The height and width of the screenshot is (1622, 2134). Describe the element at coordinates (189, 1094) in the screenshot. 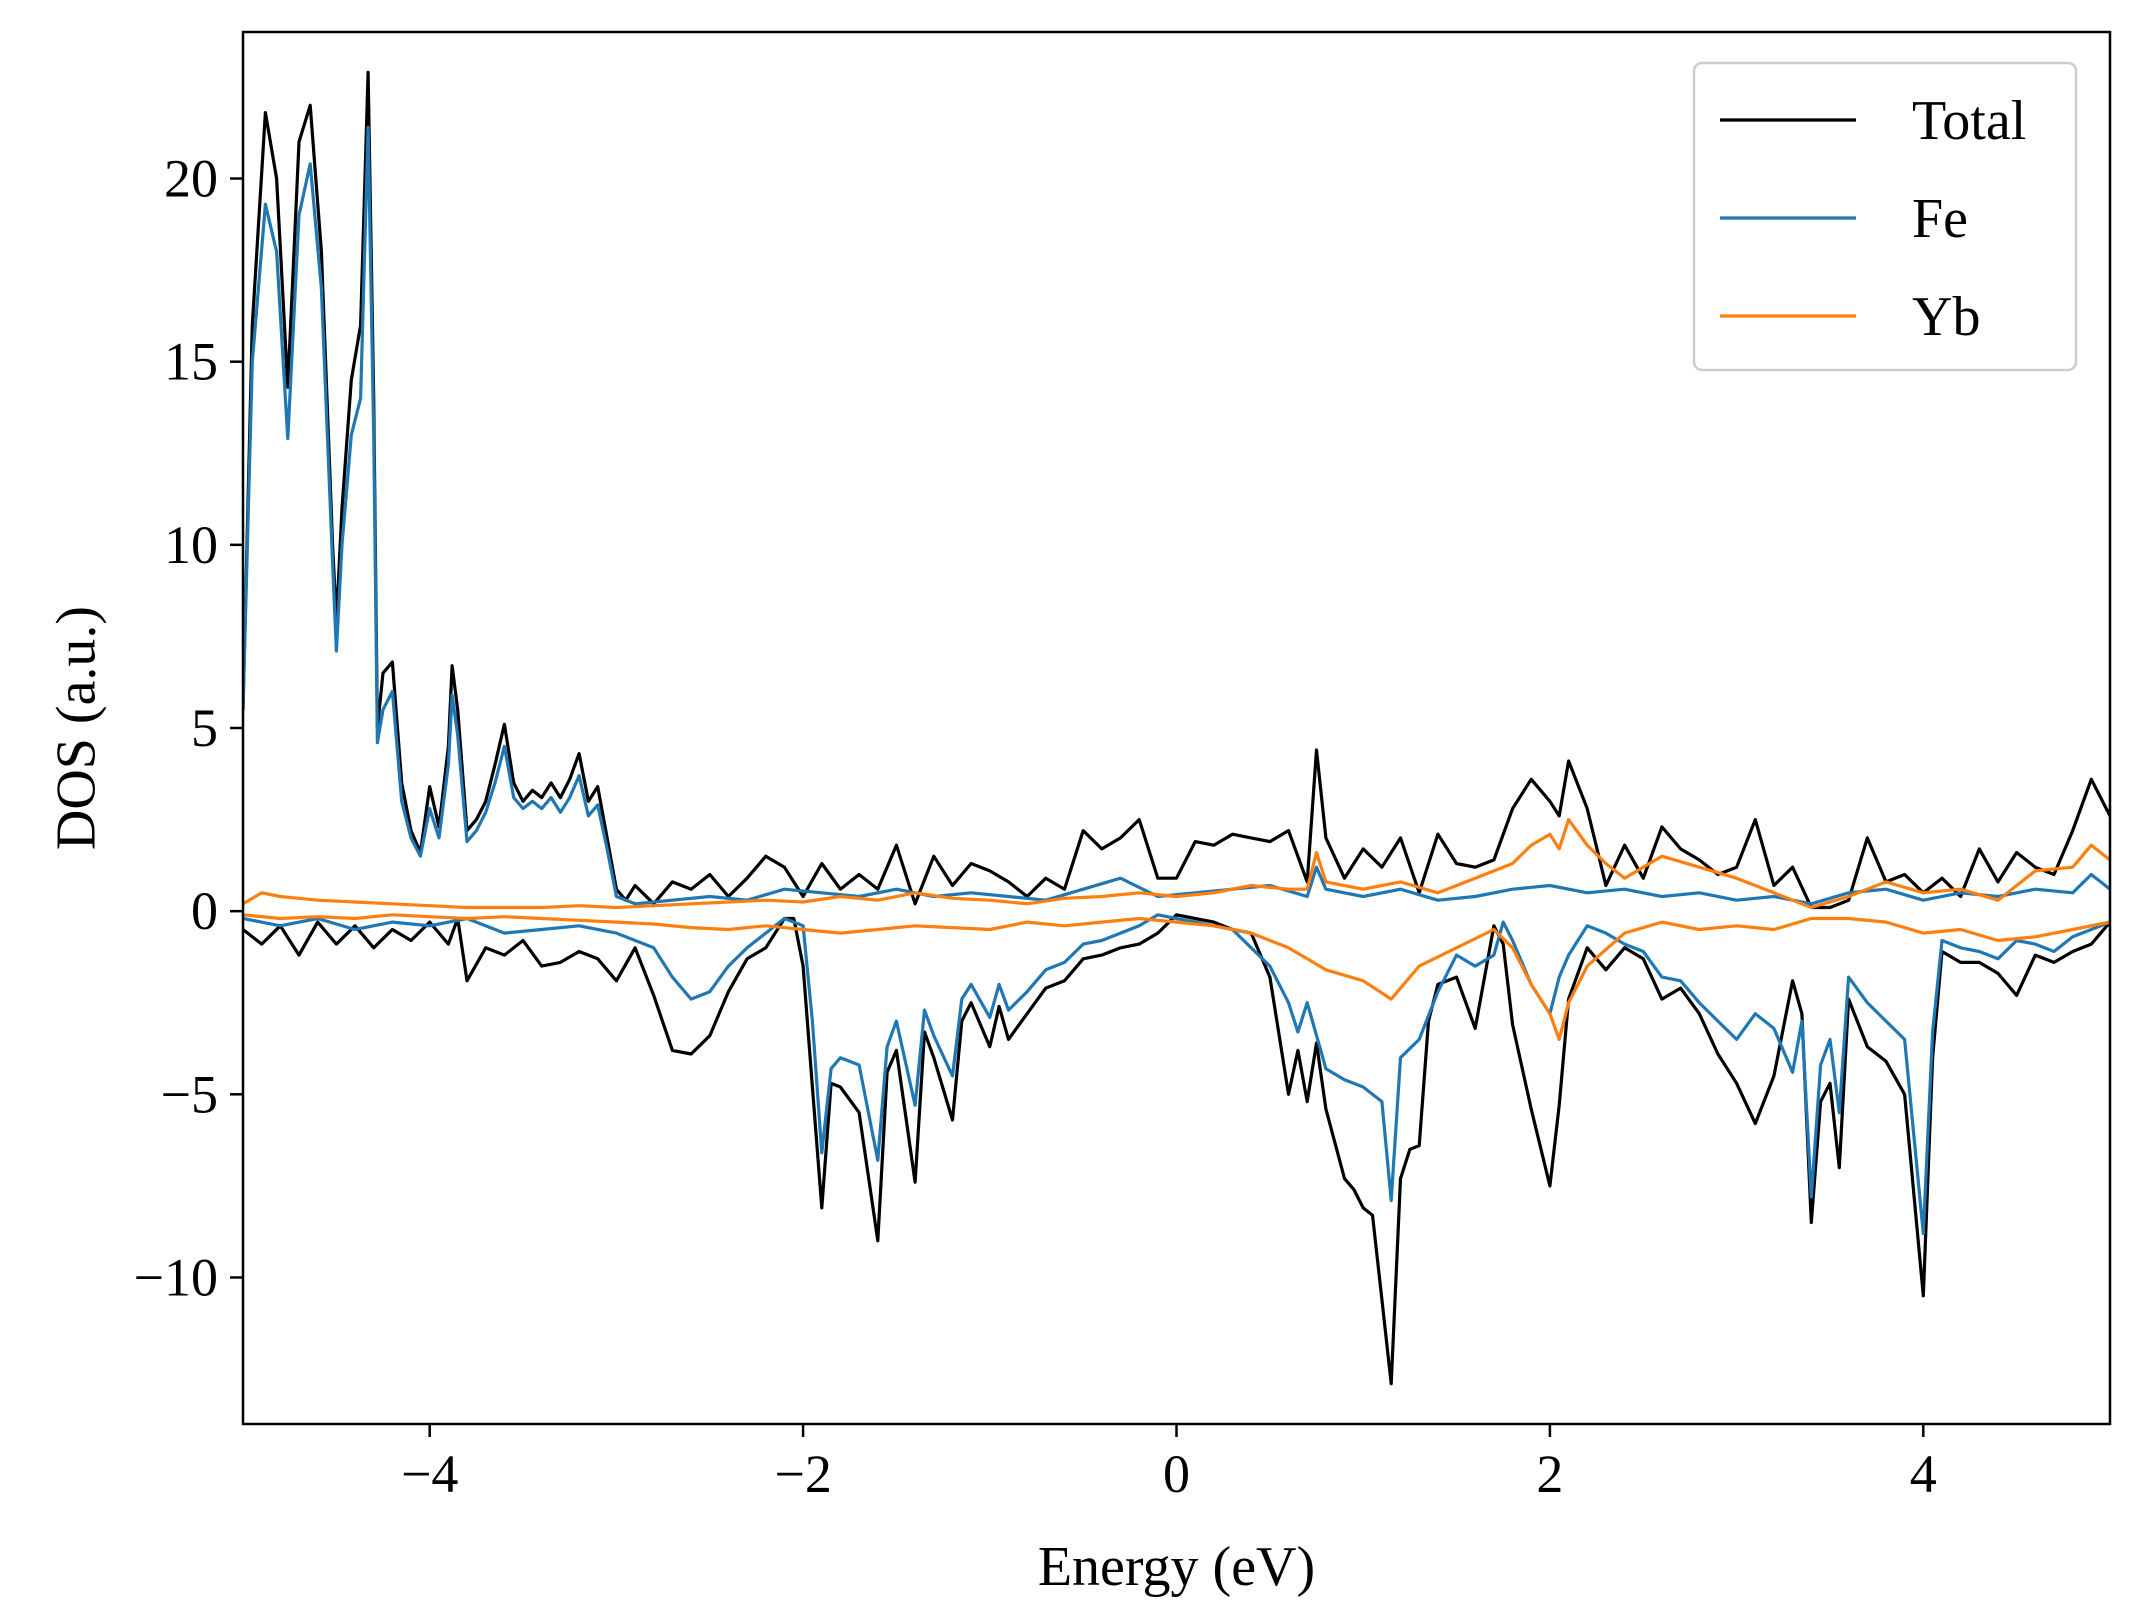

I see `y-tick-label: −5` at that location.